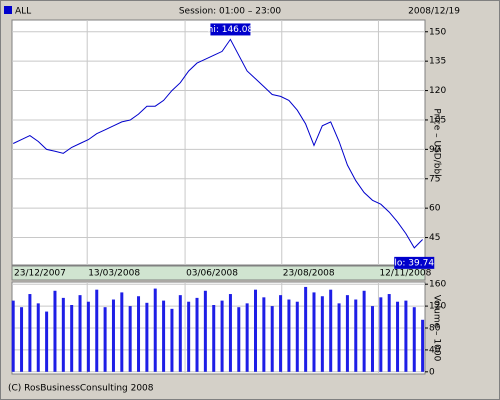 This screenshot has width=500, height=400. Describe the element at coordinates (435, 209) in the screenshot. I see `y-tick-label: 60` at that location.